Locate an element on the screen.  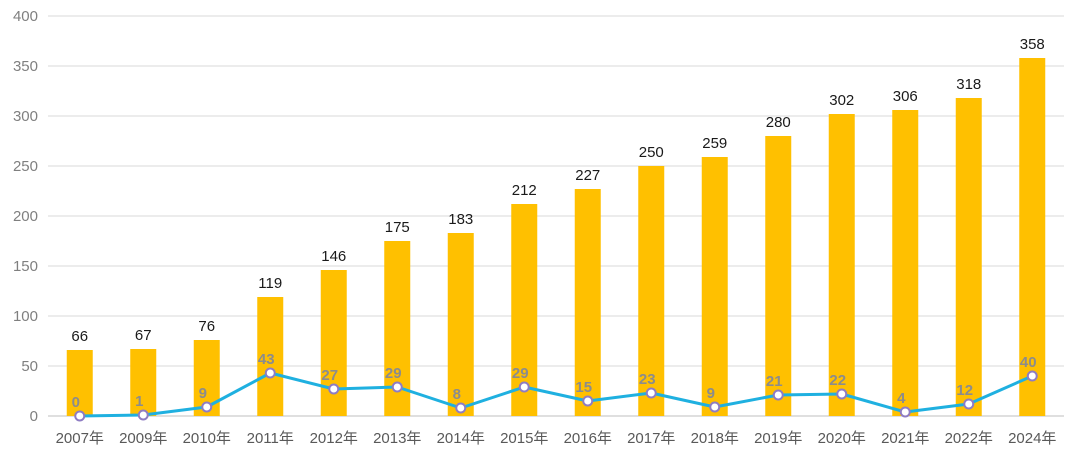
y-tick-label: 200 is located at coordinates (25, 216).